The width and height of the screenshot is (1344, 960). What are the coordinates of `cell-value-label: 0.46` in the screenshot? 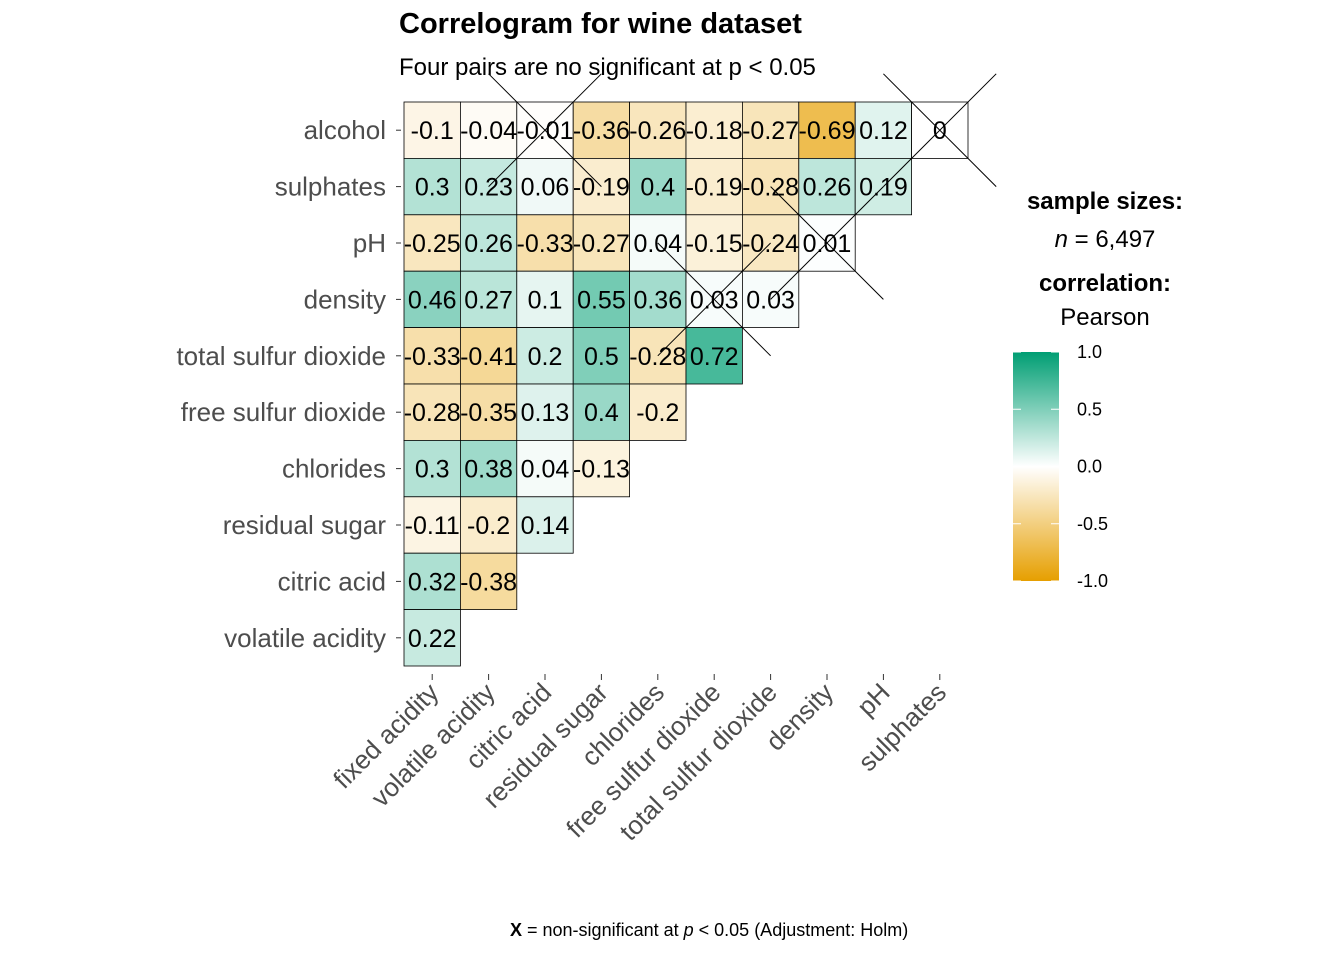 It's located at (432, 300).